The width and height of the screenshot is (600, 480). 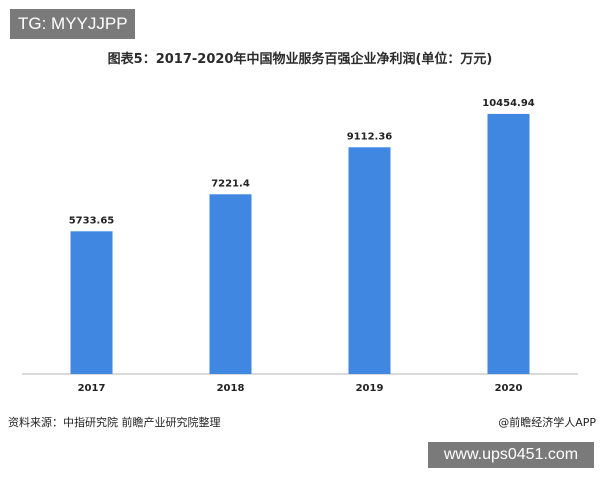 I want to click on x-tick-labels-group: 2017 2018 2019 2020, so click(x=300, y=388).